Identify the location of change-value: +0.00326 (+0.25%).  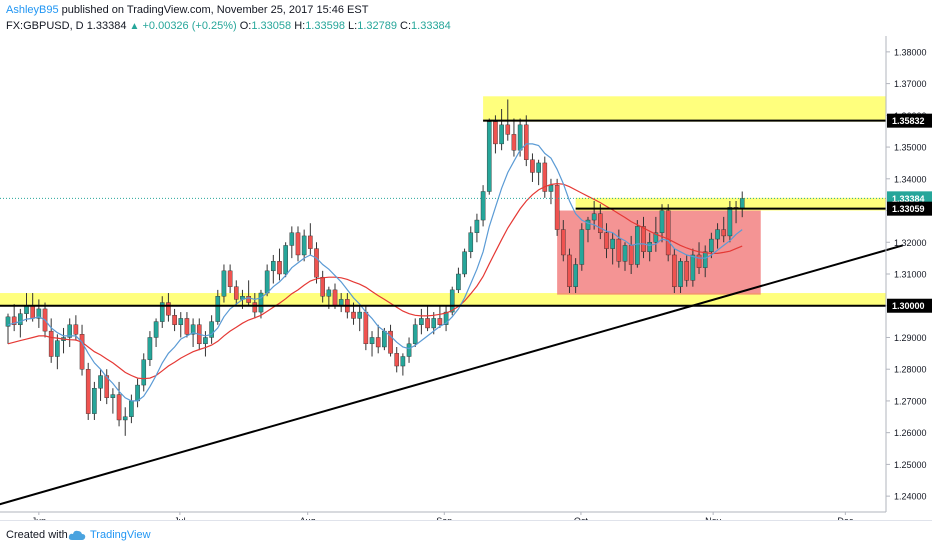
(189, 26).